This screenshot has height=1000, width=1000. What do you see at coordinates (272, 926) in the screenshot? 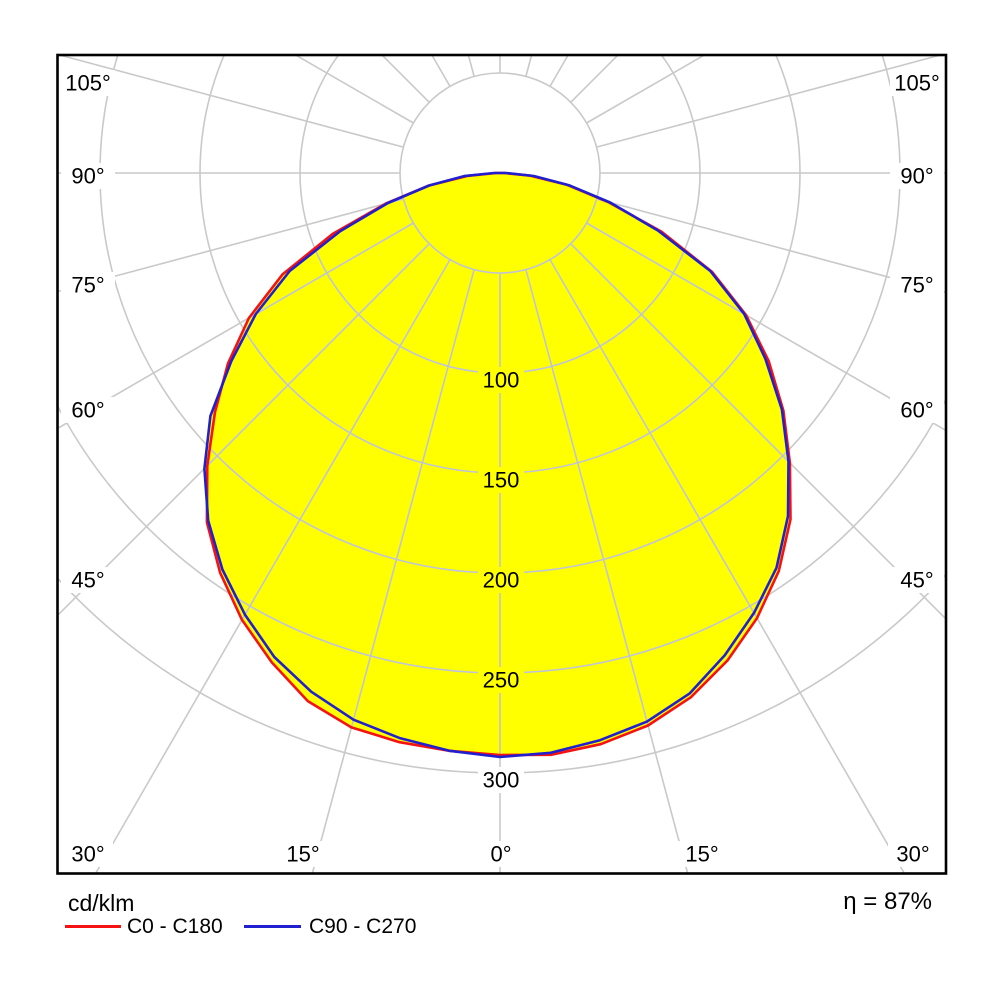
I see `legend-line-c90-c270` at bounding box center [272, 926].